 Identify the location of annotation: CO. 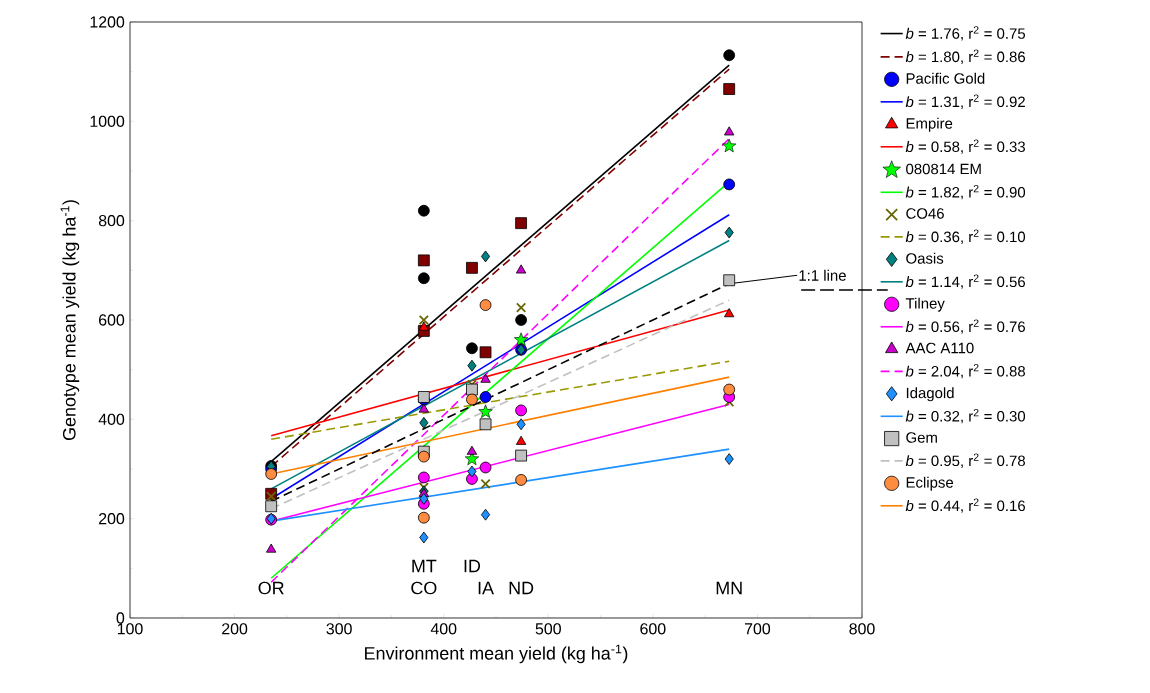
(424, 588).